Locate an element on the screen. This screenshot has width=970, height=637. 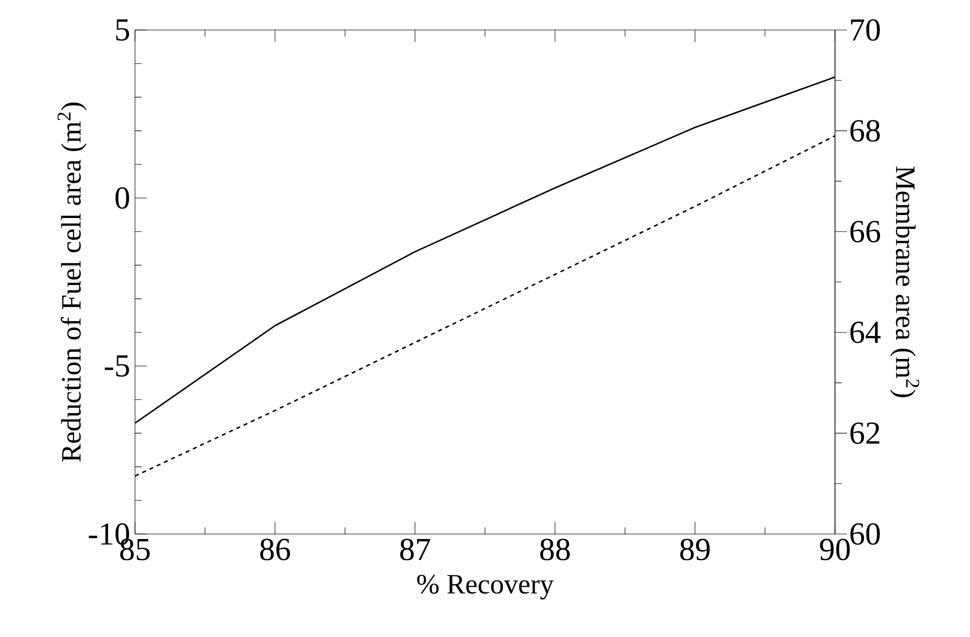
y2-tick-label: 68 is located at coordinates (865, 131).